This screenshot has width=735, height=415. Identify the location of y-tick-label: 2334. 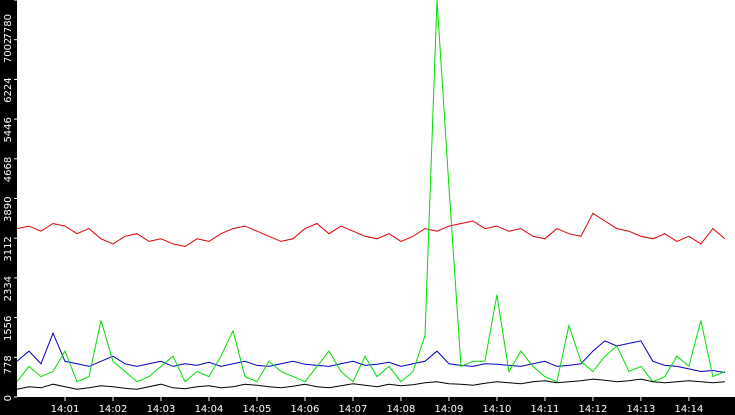
(8, 288).